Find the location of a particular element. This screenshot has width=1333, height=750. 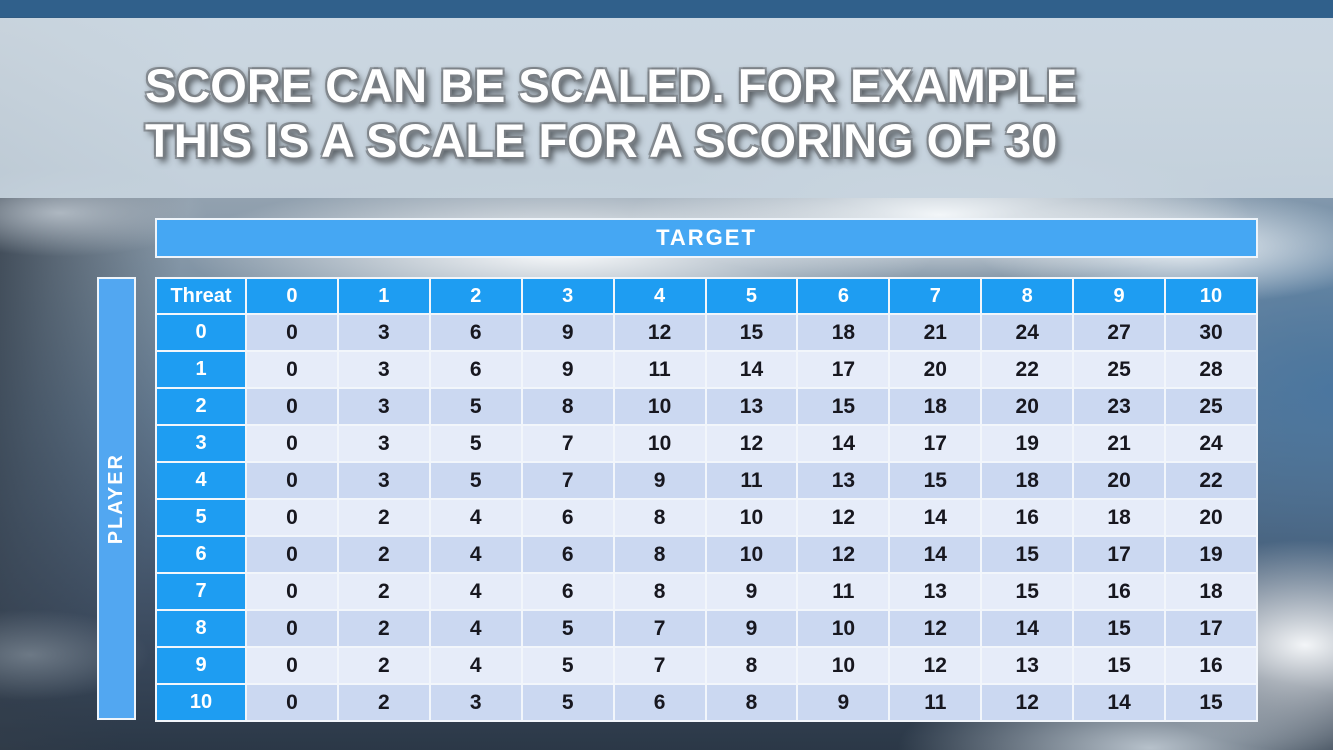

column-header: 8 is located at coordinates (1027, 296).